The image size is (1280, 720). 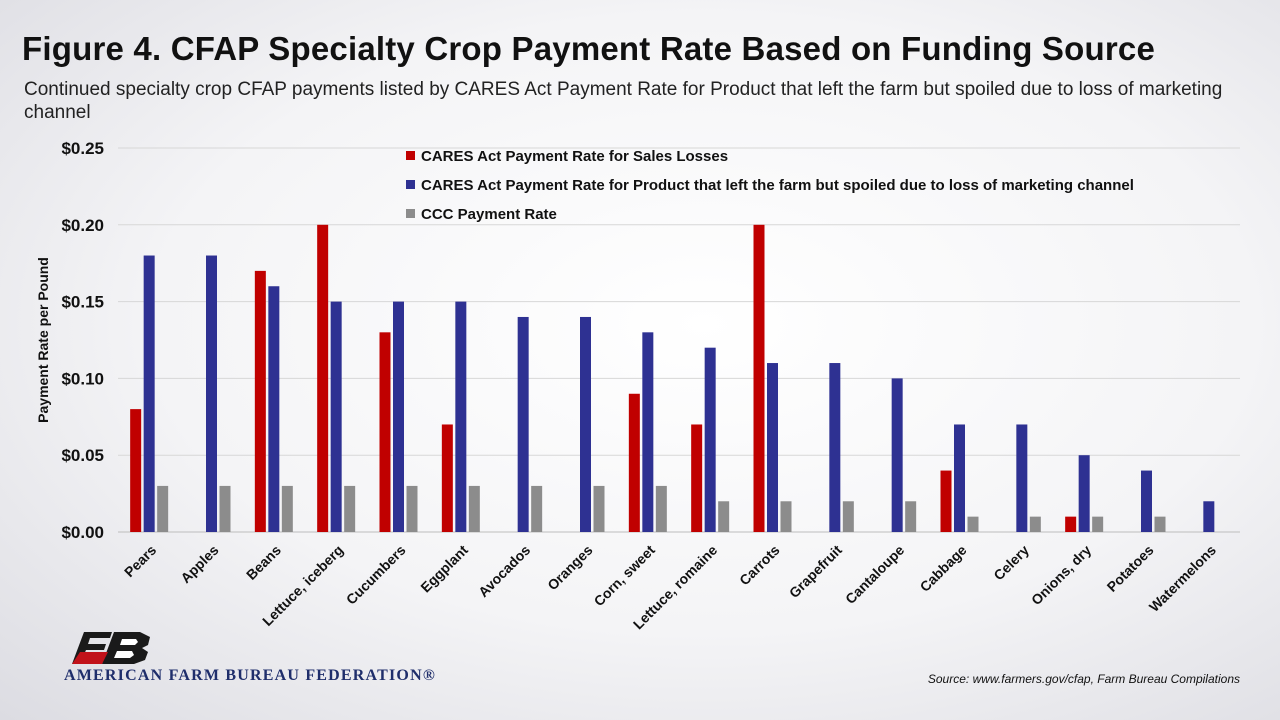 What do you see at coordinates (111, 648) in the screenshot?
I see `fb-logo-icon` at bounding box center [111, 648].